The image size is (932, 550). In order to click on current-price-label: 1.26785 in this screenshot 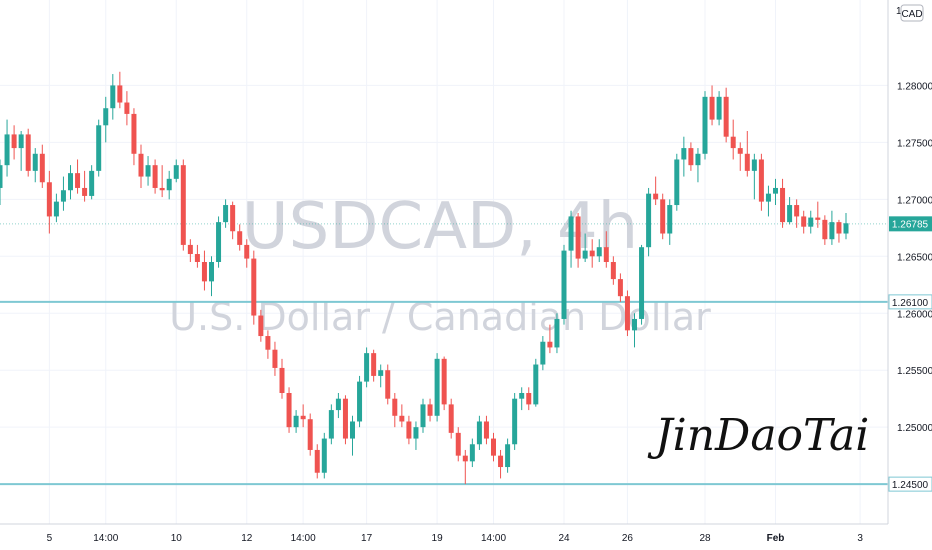, I will do `click(910, 224)`.